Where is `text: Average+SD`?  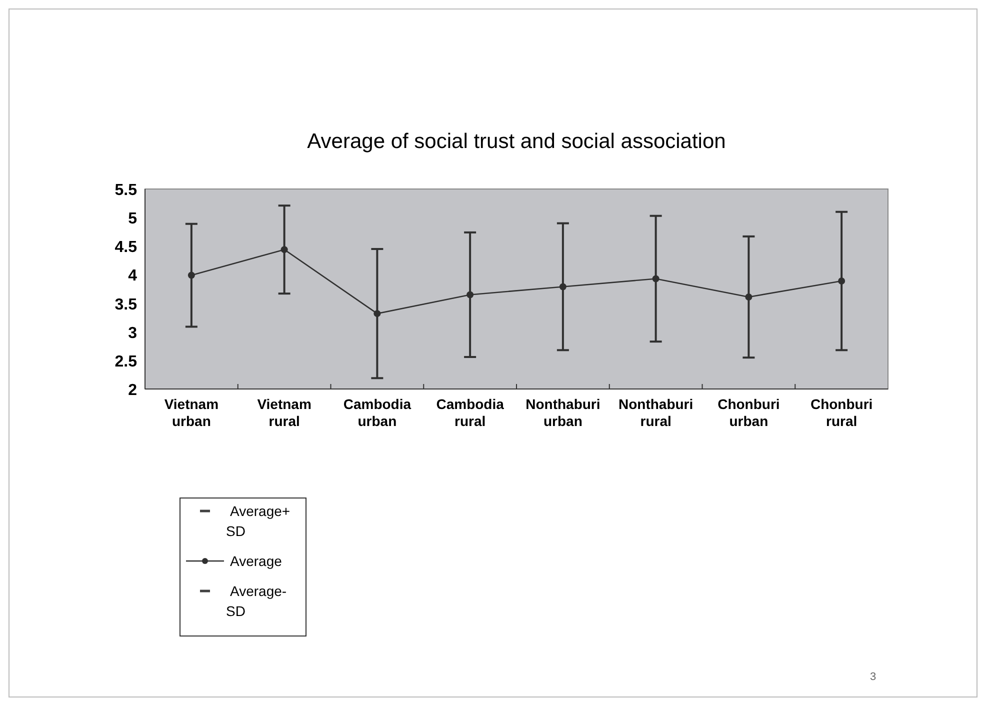
text: Average+SD is located at coordinates (258, 521).